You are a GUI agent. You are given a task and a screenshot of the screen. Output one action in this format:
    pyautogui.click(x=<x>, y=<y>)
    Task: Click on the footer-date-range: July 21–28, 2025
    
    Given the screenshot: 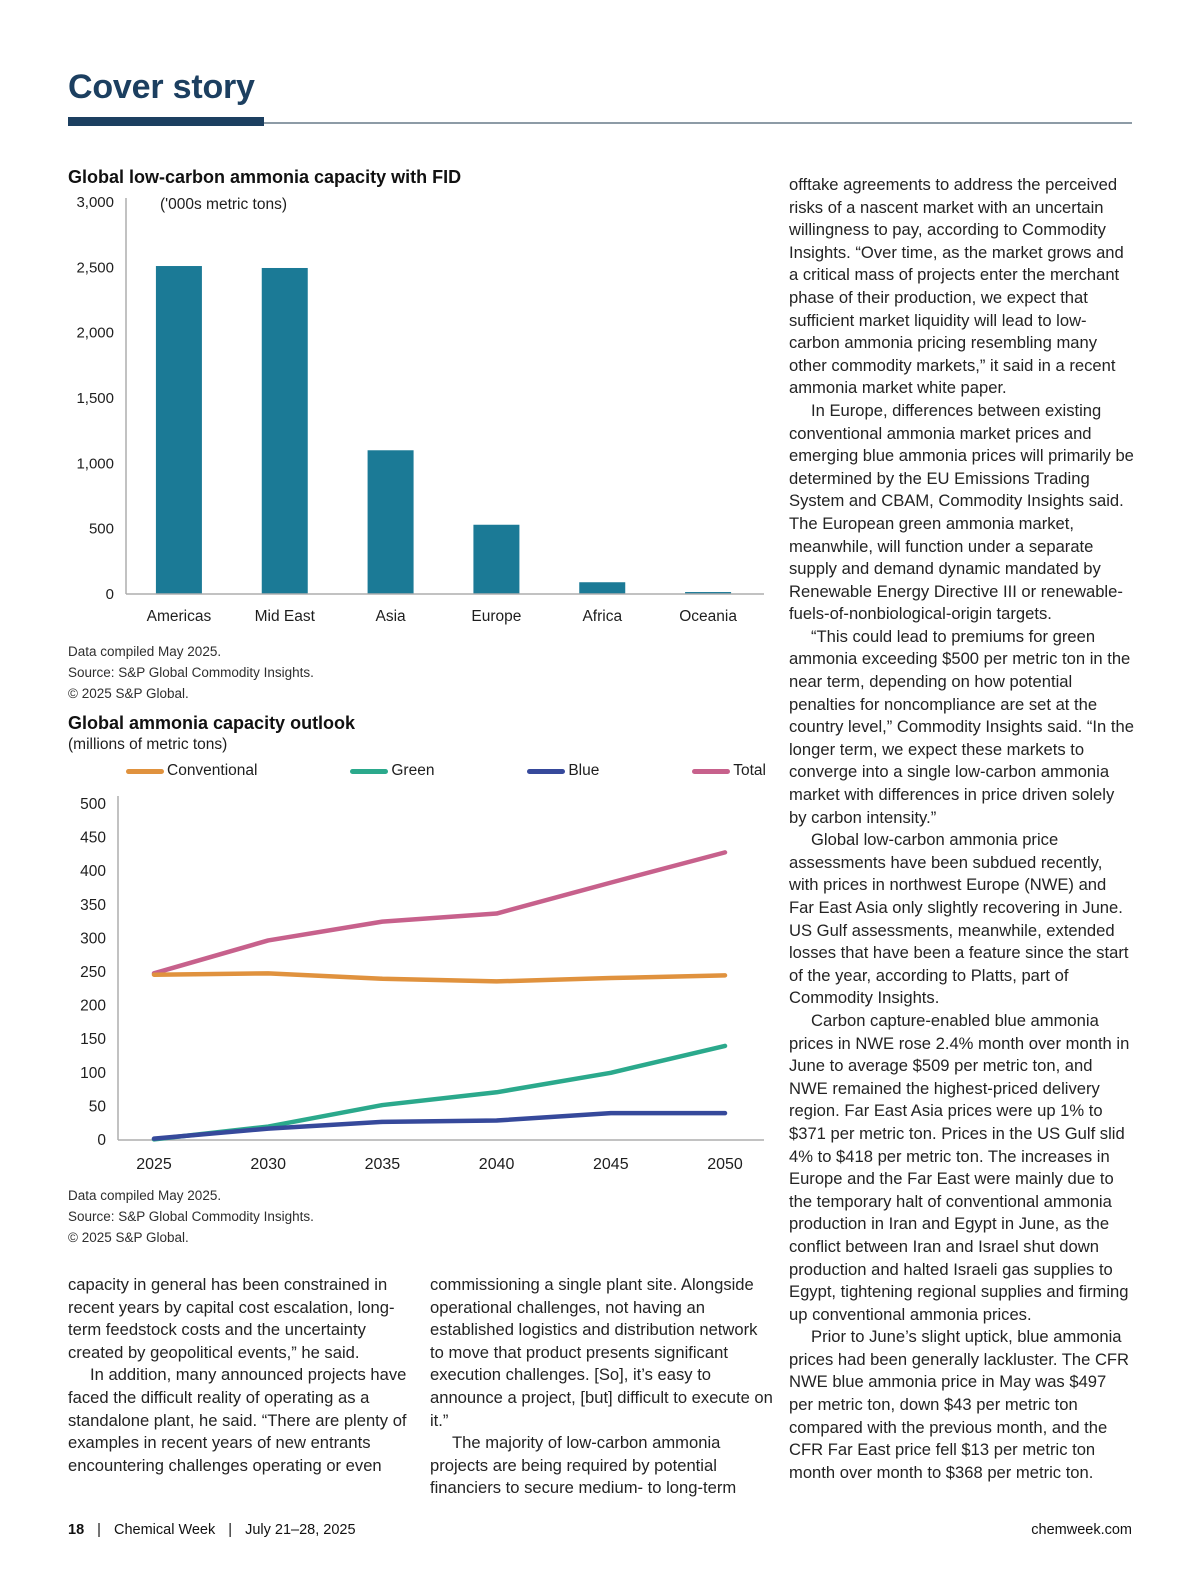 What is the action you would take?
    pyautogui.click(x=300, y=1530)
    